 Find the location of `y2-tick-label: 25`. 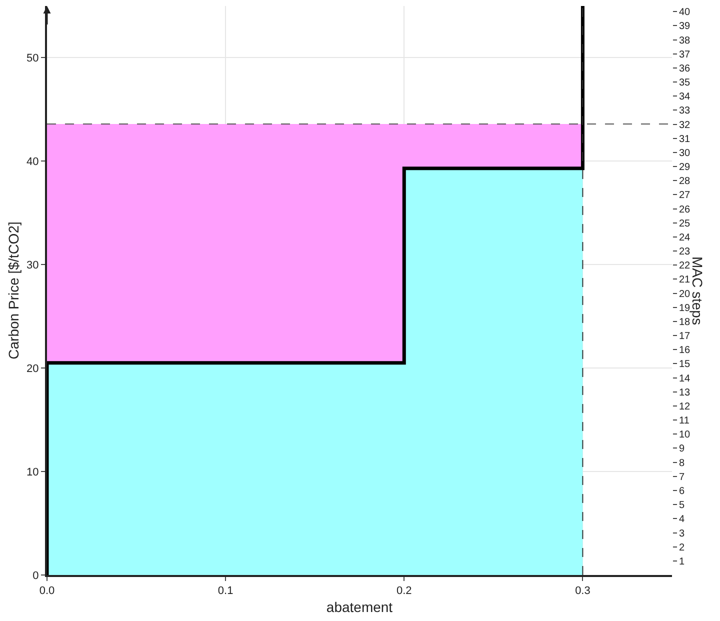

y2-tick-label: 25 is located at coordinates (685, 224).